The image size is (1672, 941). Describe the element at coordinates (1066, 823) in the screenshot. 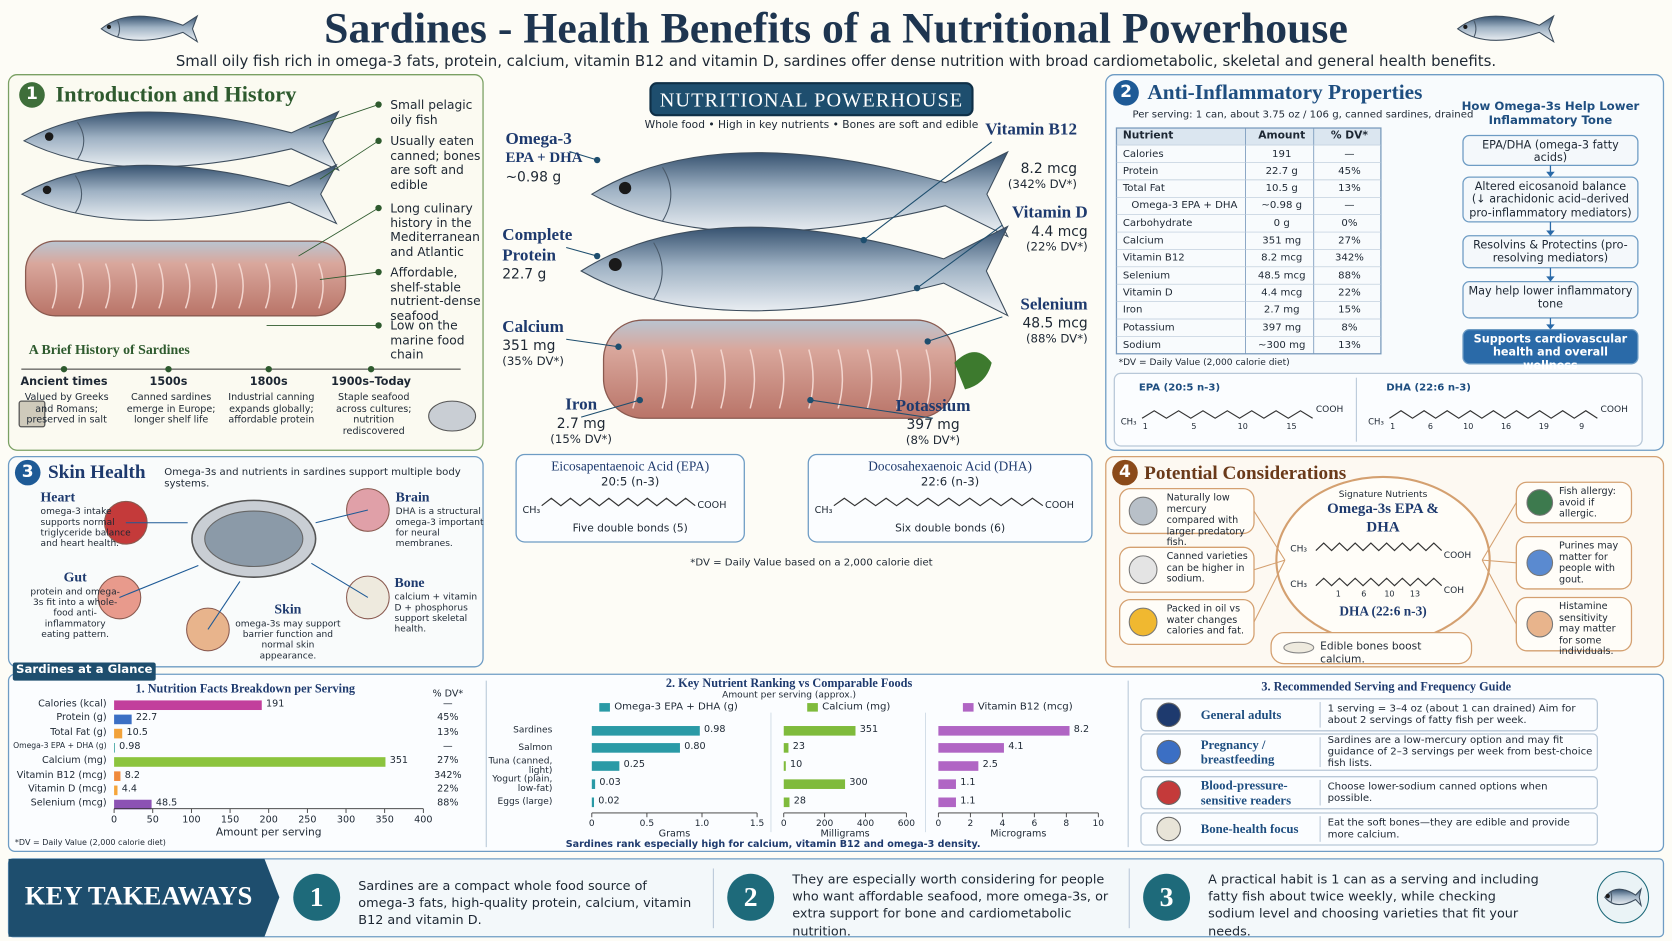

I see `x-tick-label: 8` at that location.